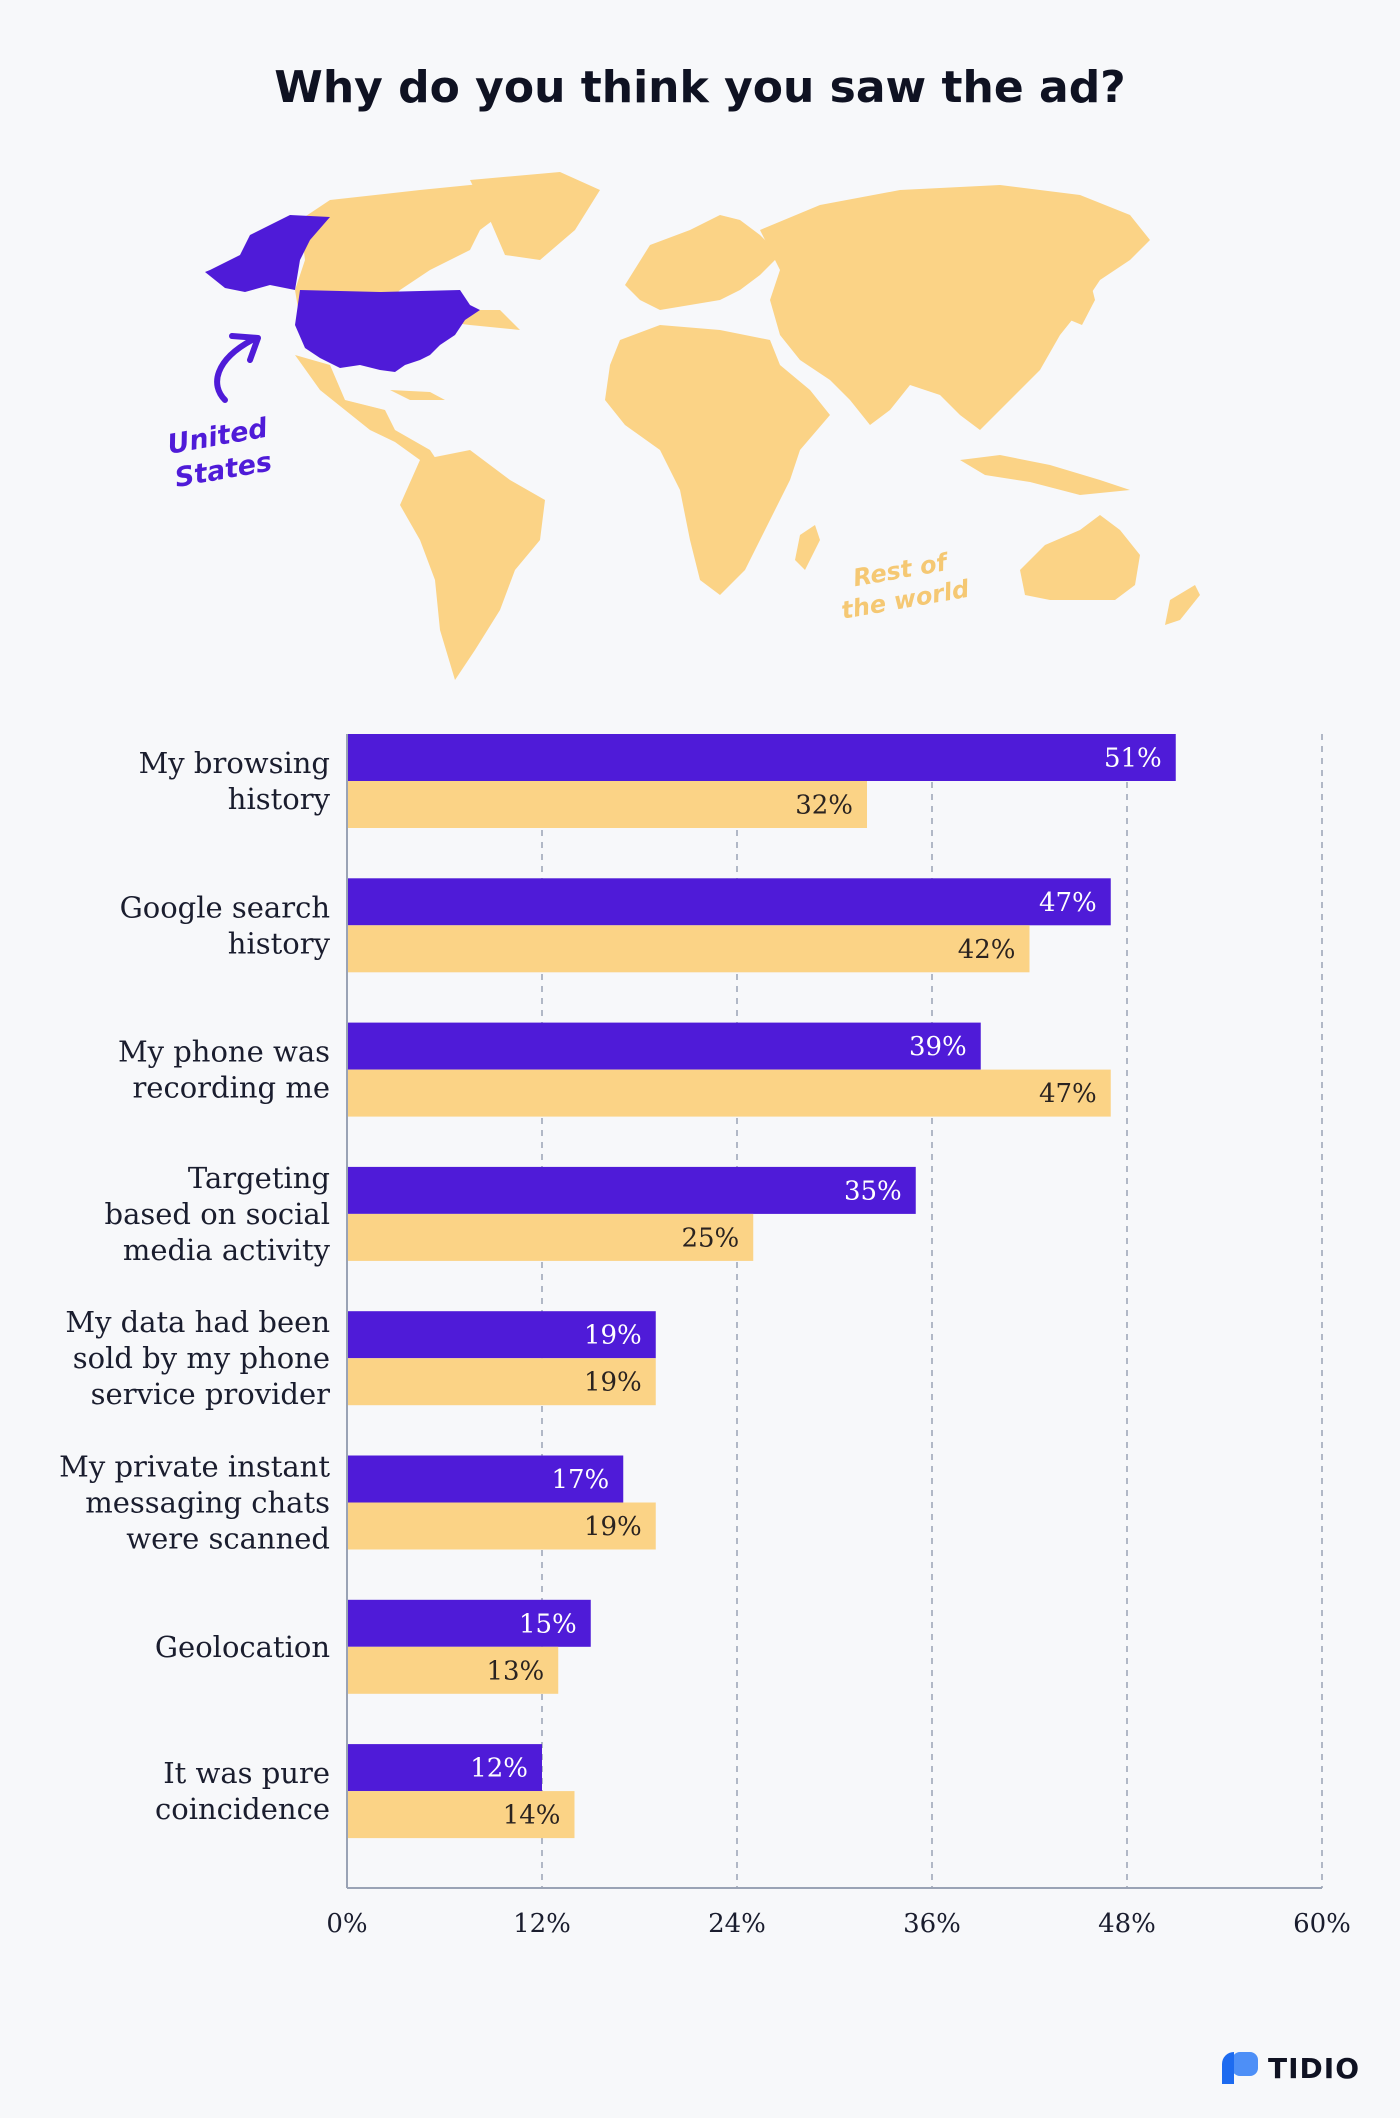 The image size is (1400, 2118). Describe the element at coordinates (267, 253) in the screenshot. I see `map-alaska` at that location.